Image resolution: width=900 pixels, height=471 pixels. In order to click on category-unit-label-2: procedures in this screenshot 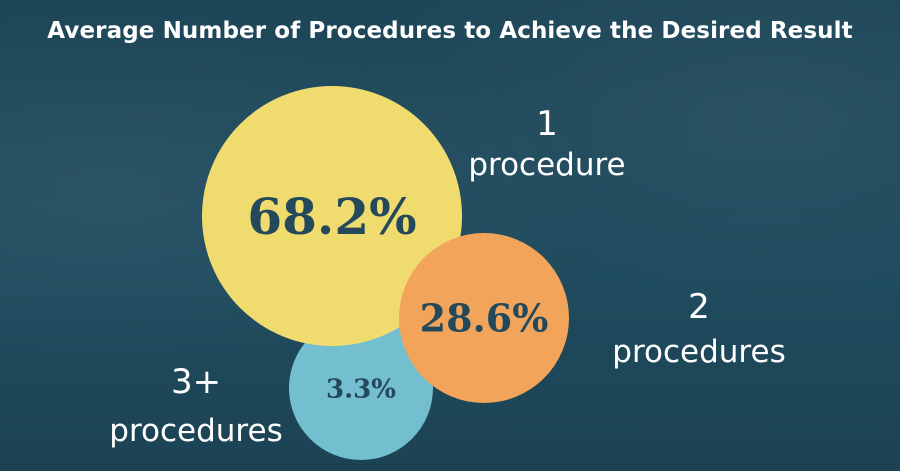, I will do `click(698, 352)`.